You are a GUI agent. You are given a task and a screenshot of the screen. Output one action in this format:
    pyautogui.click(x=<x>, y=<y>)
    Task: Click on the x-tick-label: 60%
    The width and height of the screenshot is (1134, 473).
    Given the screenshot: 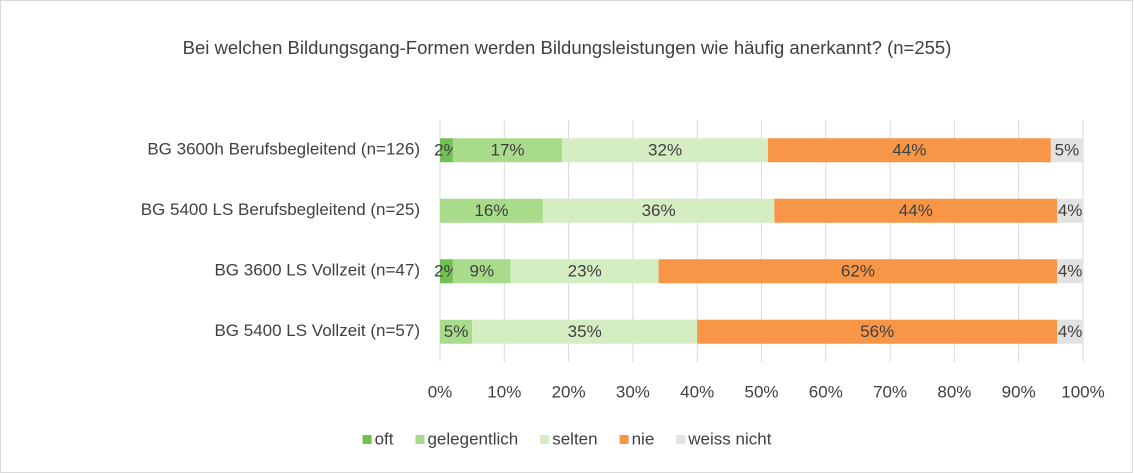 What is the action you would take?
    pyautogui.click(x=826, y=391)
    